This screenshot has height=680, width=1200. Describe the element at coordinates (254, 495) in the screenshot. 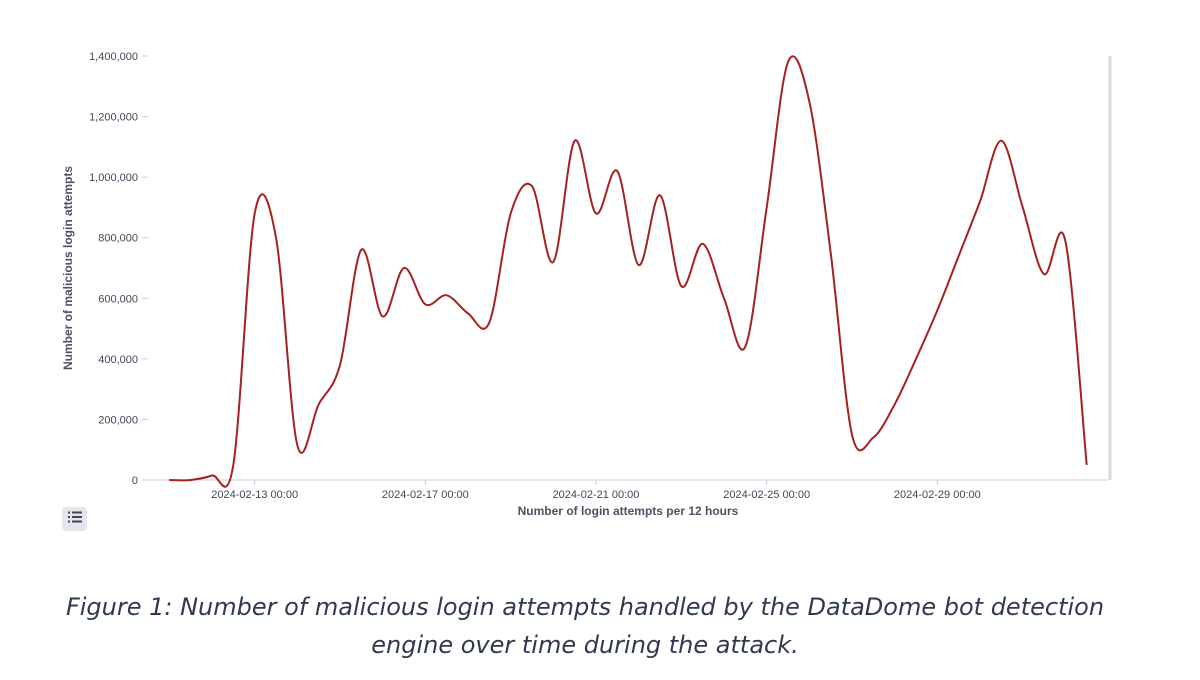

I see `x-tick-label: 2024-02-13 00:00` at that location.